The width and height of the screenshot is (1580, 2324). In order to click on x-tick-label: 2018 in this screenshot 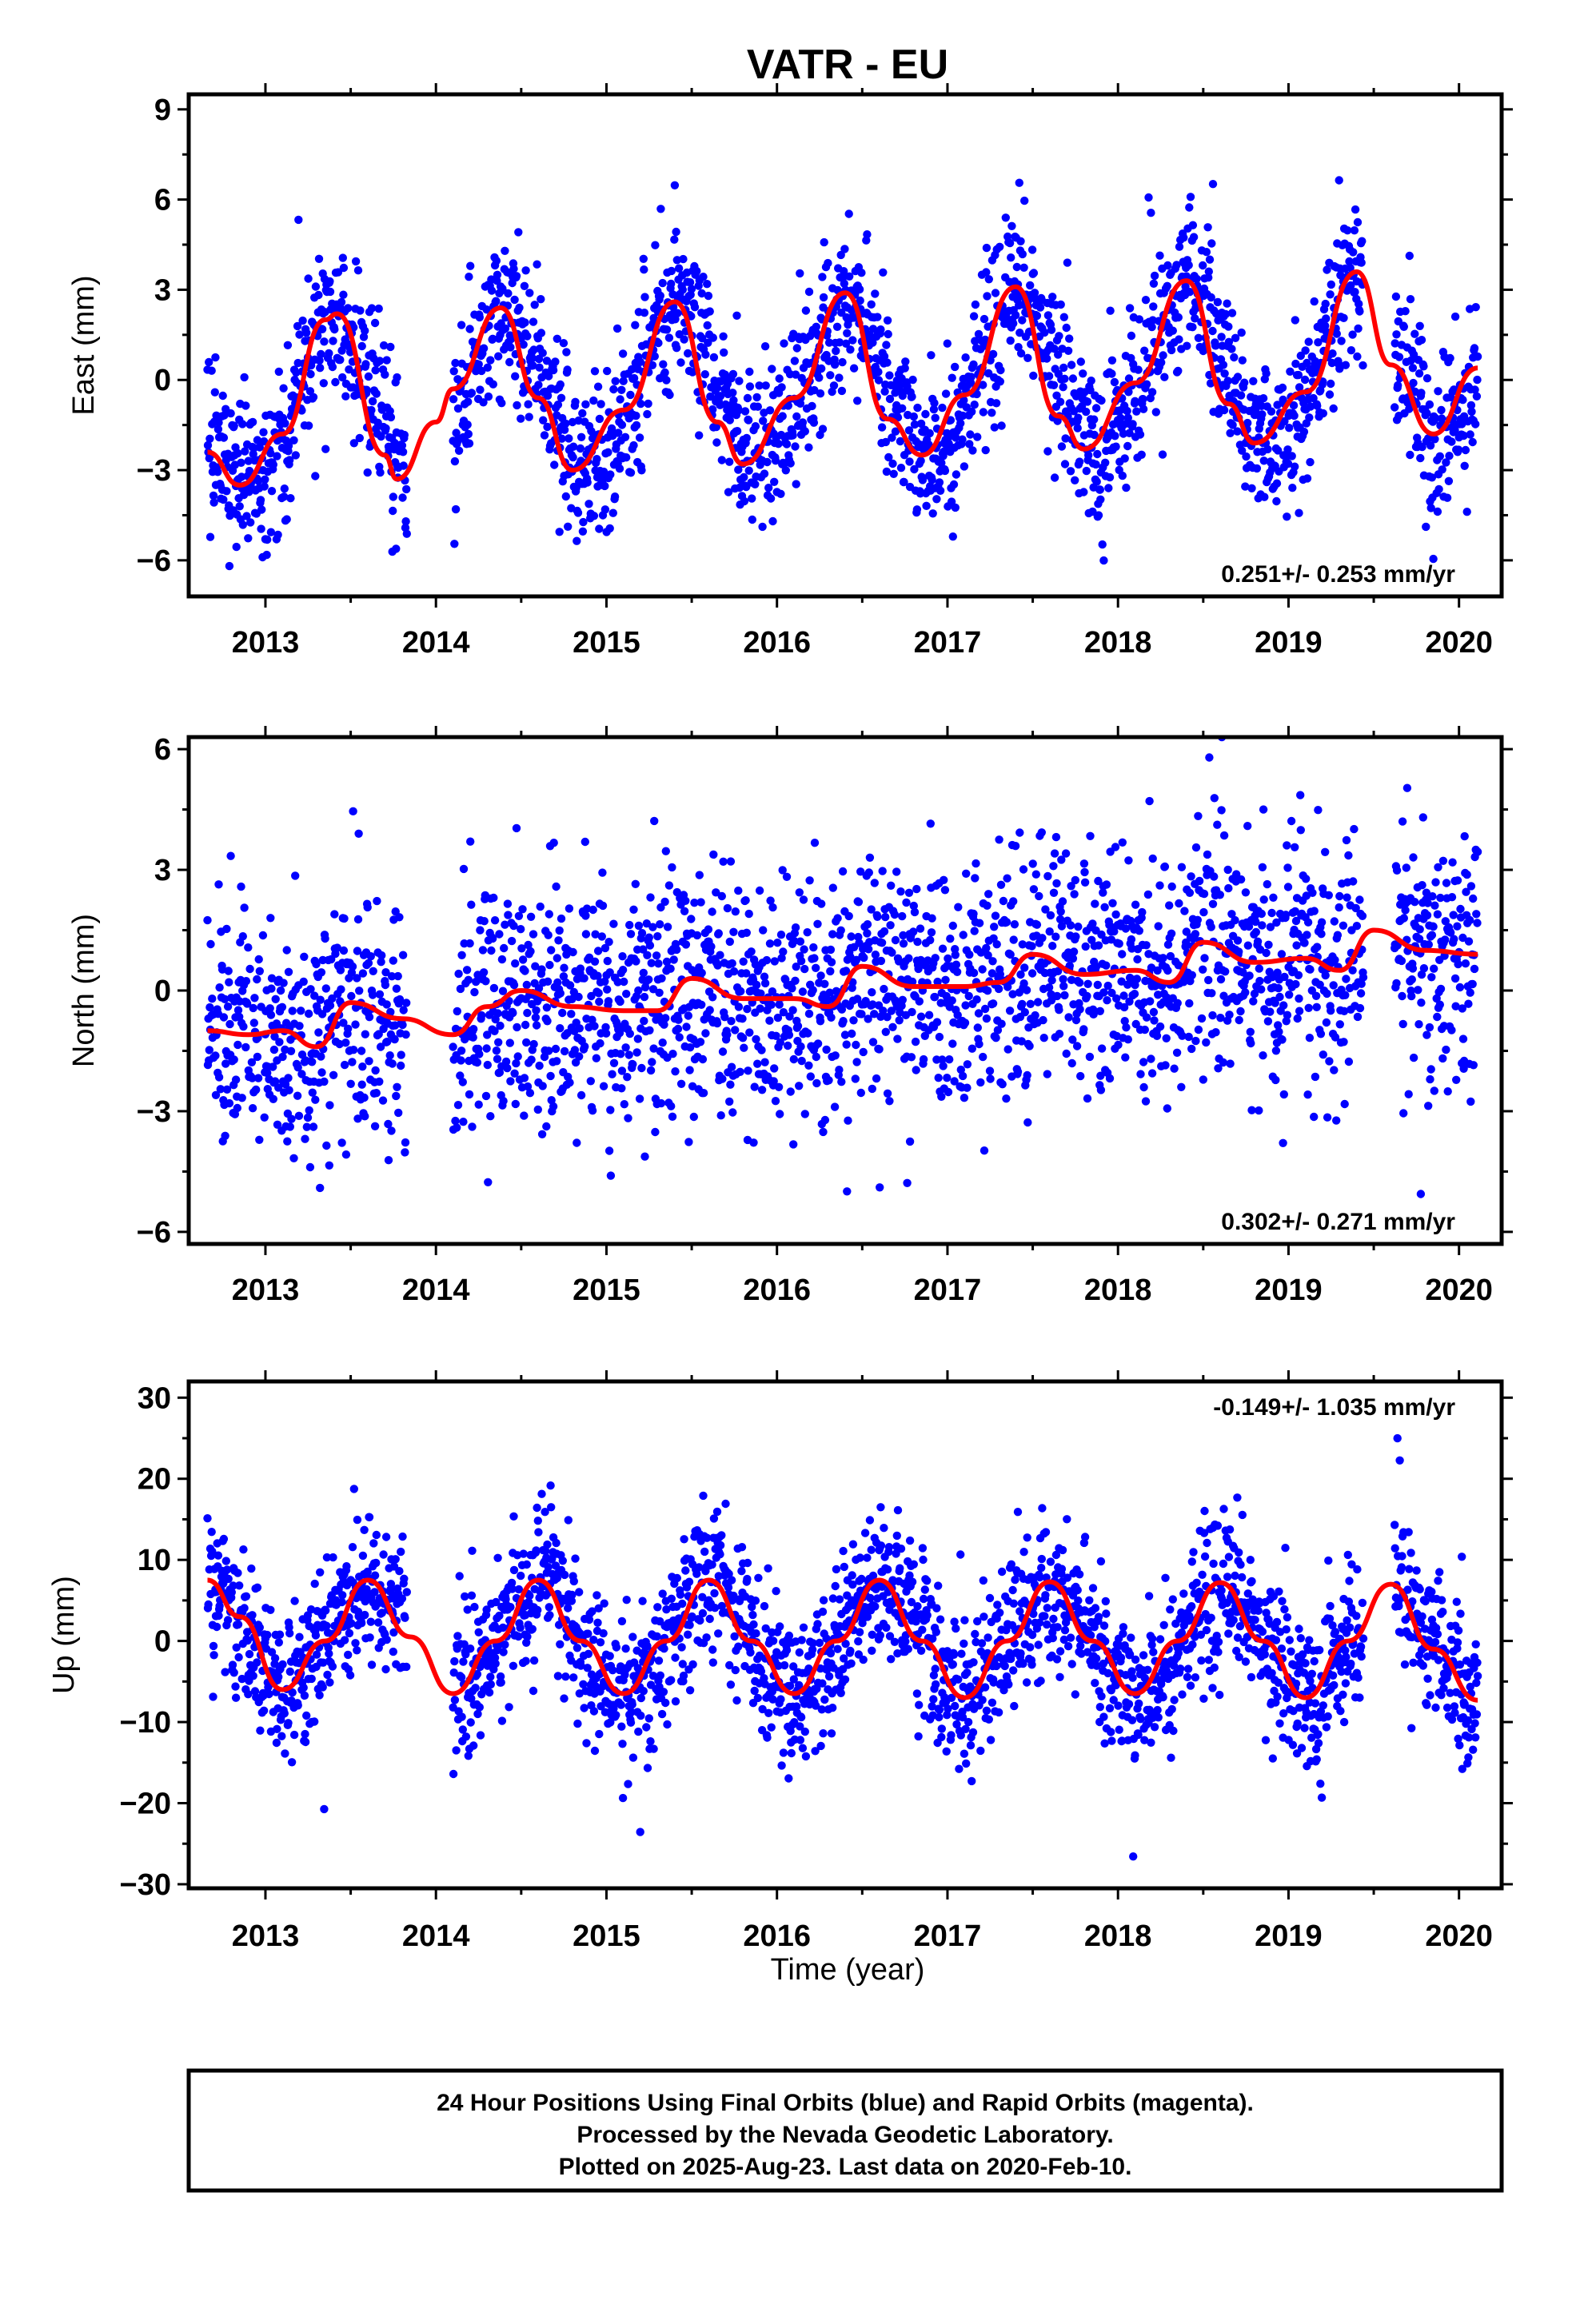, I will do `click(1118, 643)`.